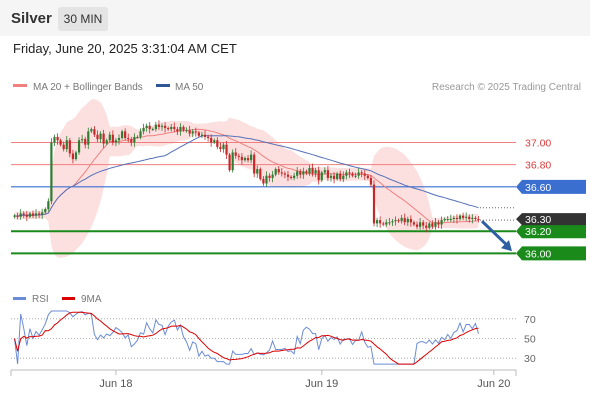 This screenshot has height=400, width=590. Describe the element at coordinates (246, 337) in the screenshot. I see `rsi-line` at that location.